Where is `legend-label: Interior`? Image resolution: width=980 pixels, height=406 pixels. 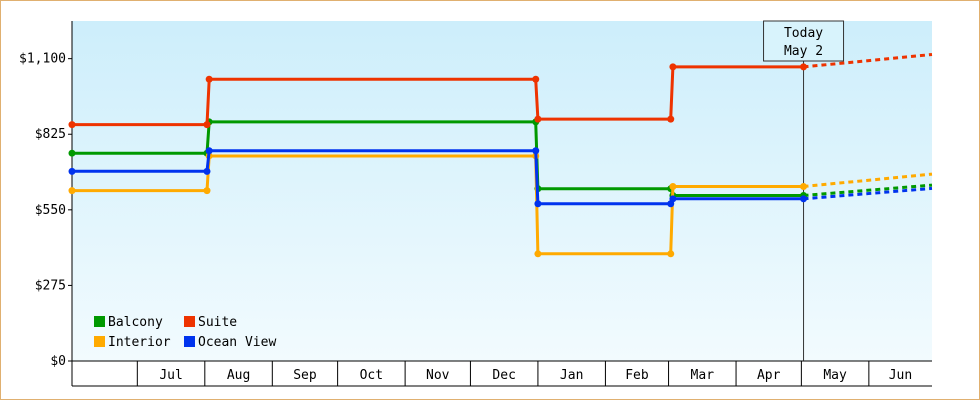
legend-label: Interior is located at coordinates (139, 342).